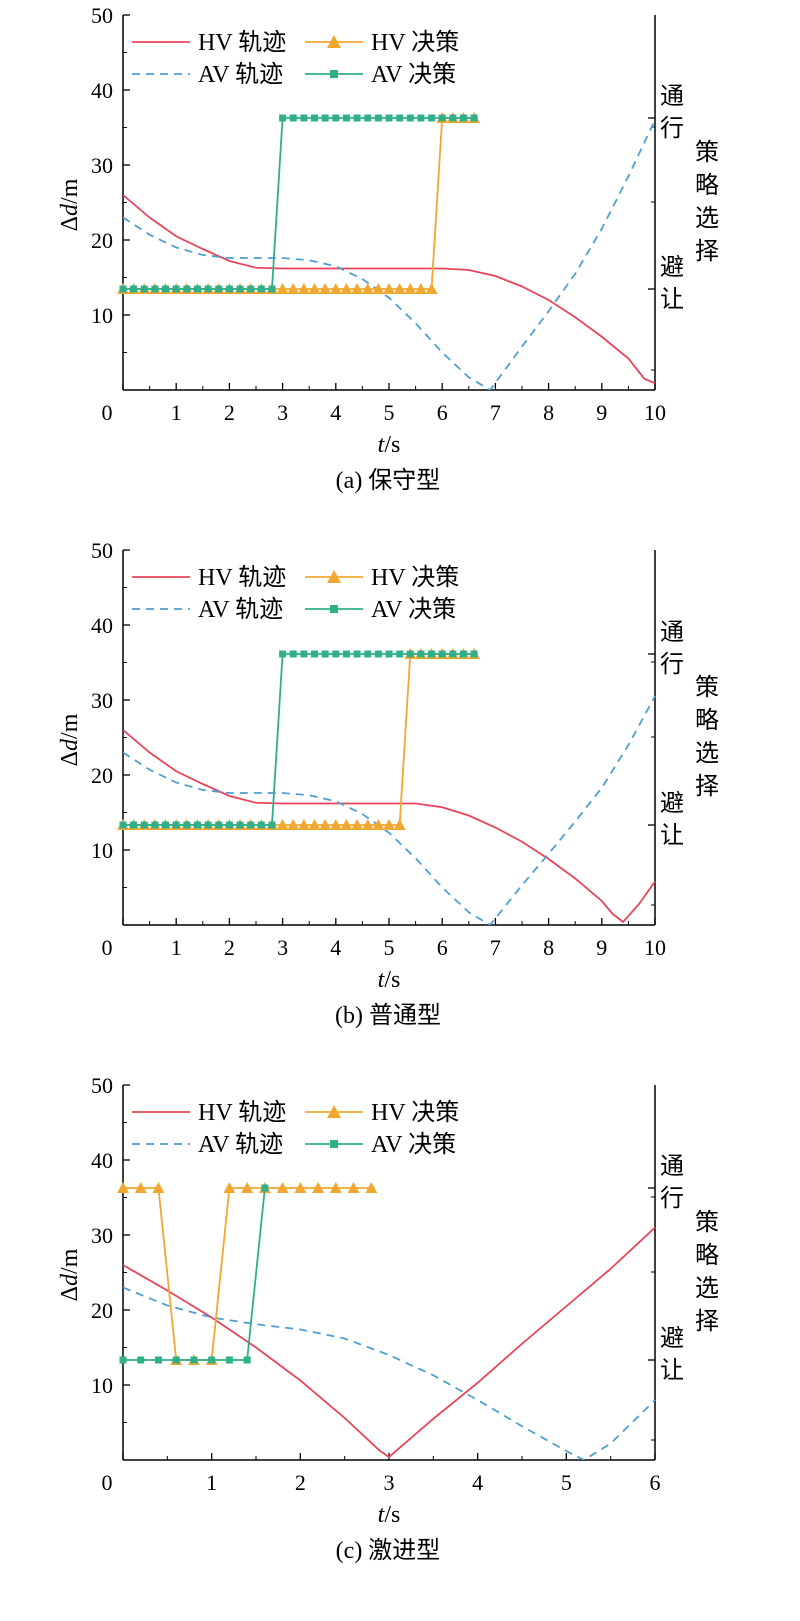  What do you see at coordinates (70, 1274) in the screenshot?
I see `y-axis-title: Δd/m` at bounding box center [70, 1274].